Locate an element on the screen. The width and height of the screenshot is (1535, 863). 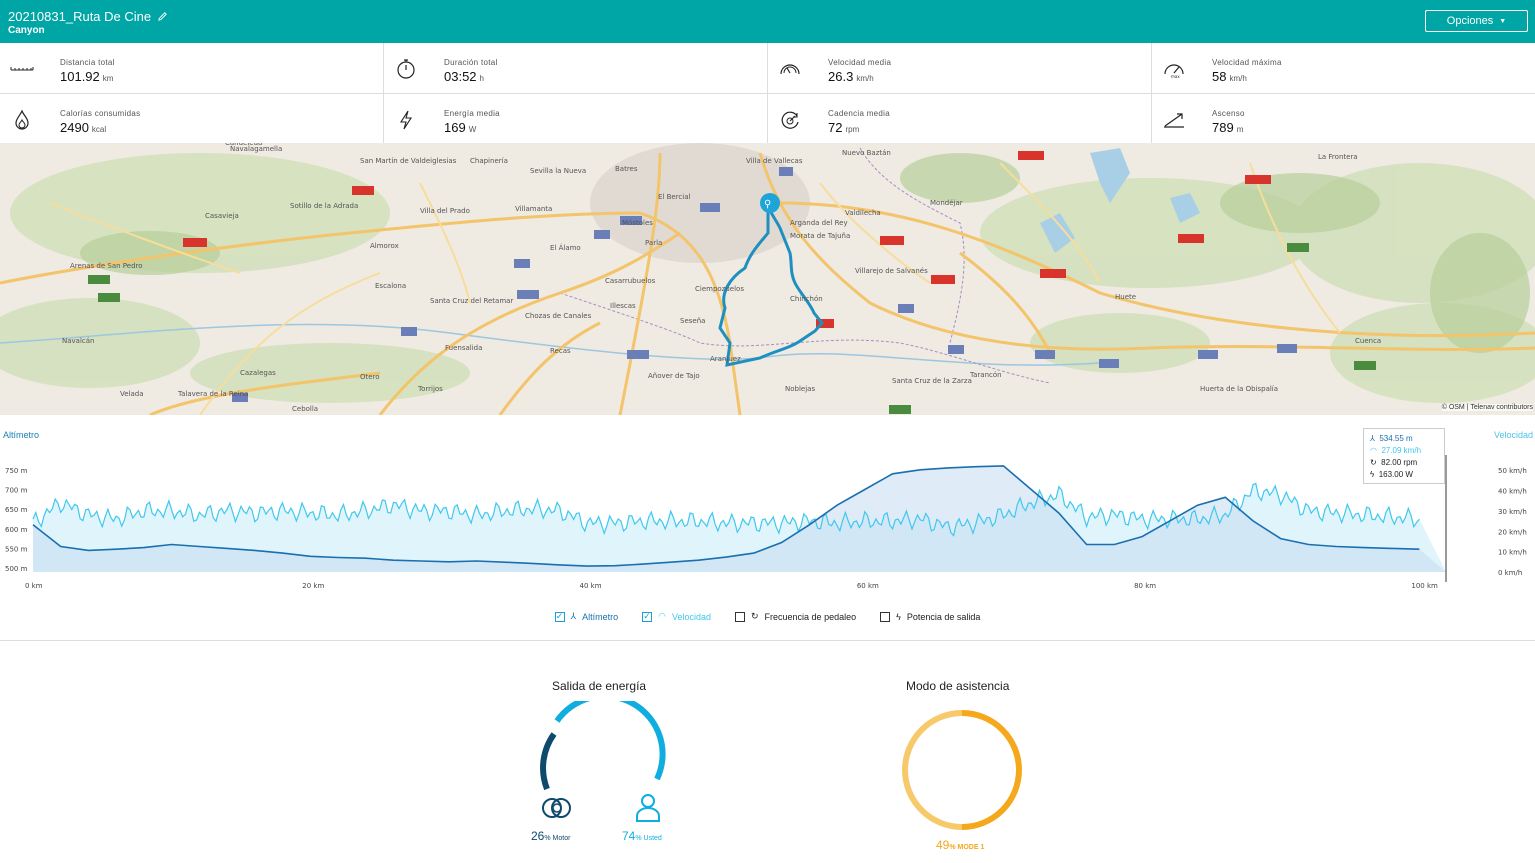
map-place-label: Huete is located at coordinates (1125, 297).